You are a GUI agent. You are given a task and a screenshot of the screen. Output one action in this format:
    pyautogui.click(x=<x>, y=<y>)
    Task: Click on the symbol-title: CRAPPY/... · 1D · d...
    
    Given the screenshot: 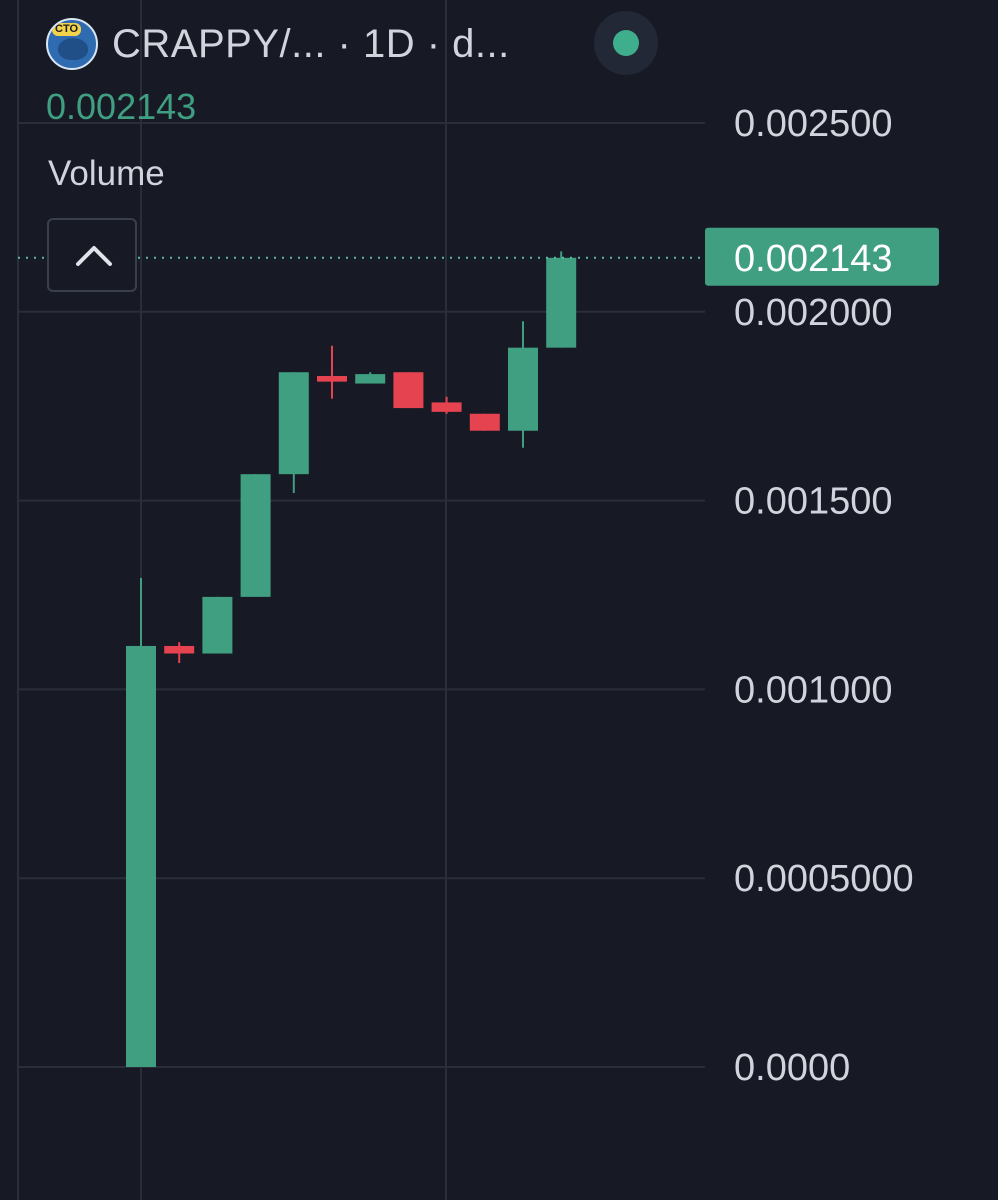 What is the action you would take?
    pyautogui.click(x=311, y=43)
    